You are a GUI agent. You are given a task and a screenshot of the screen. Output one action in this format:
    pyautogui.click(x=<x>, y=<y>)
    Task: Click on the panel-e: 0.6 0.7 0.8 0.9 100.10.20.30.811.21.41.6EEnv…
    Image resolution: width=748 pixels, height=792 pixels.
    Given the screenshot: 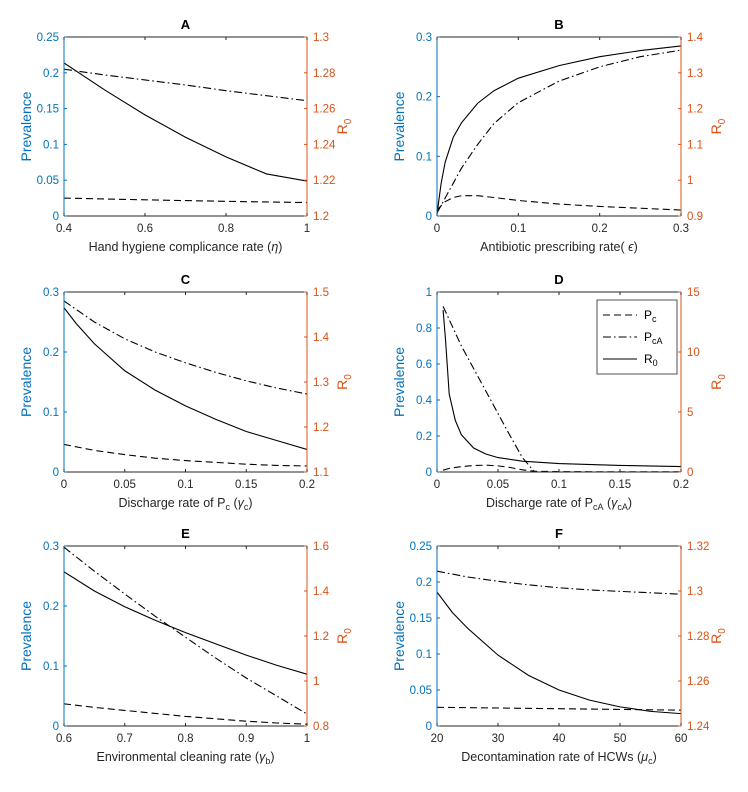 What is the action you would take?
    pyautogui.click(x=186, y=646)
    